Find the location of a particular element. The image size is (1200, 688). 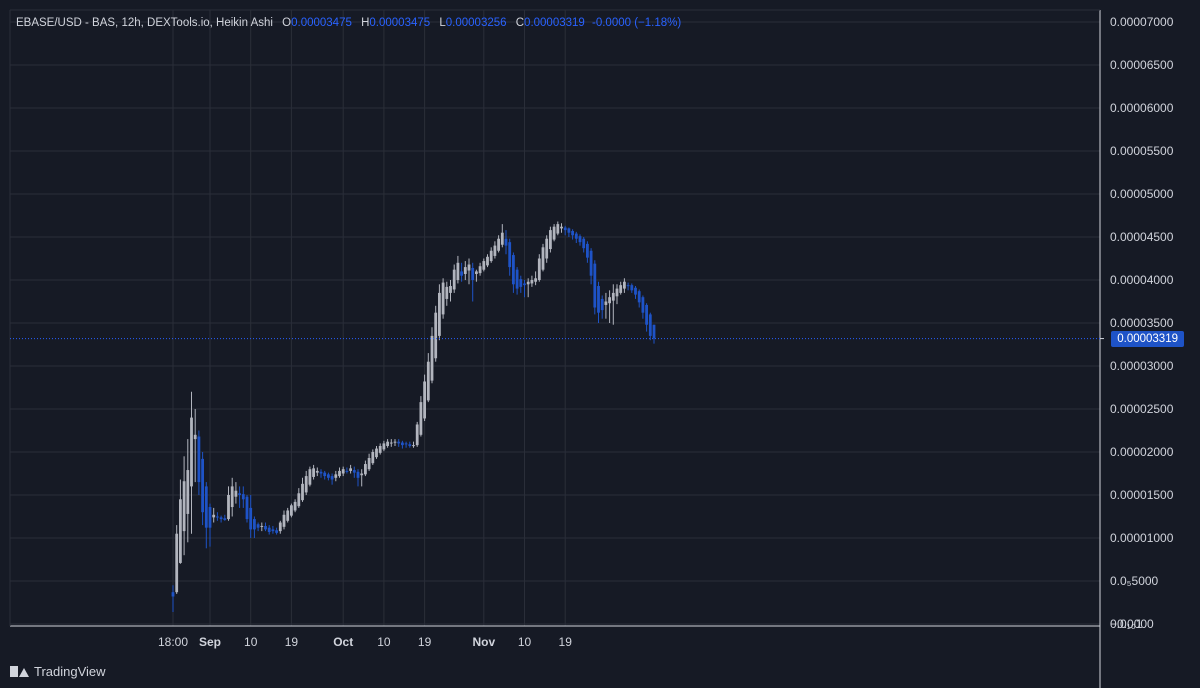

x-tick-label: Oct is located at coordinates (343, 642).